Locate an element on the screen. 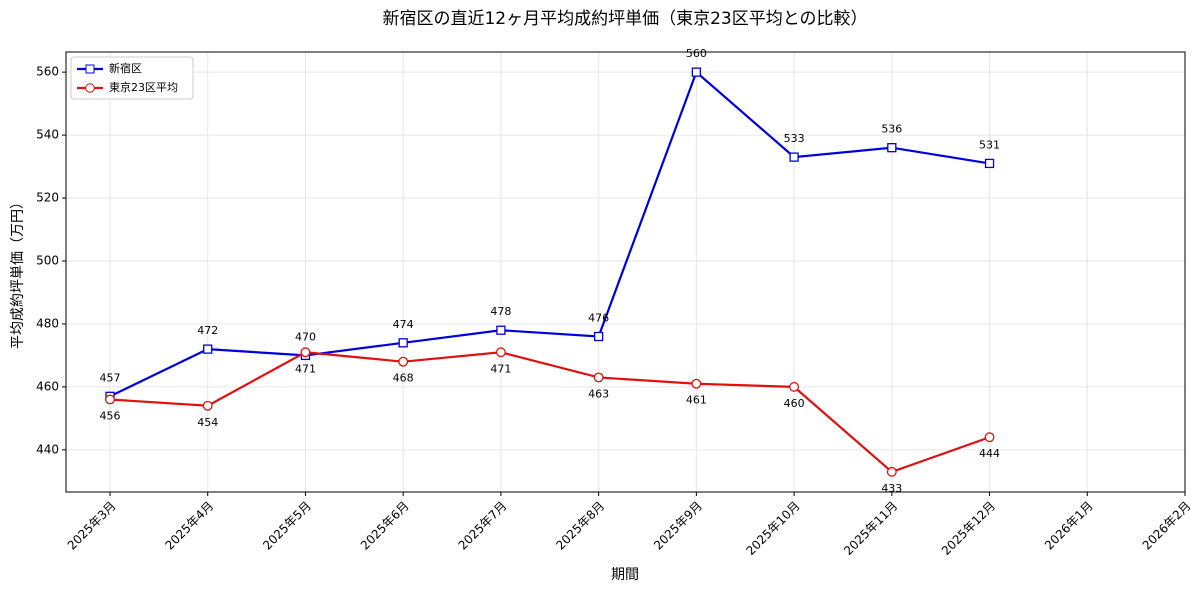 The image size is (1193, 597). data-label: 470 is located at coordinates (305, 336).